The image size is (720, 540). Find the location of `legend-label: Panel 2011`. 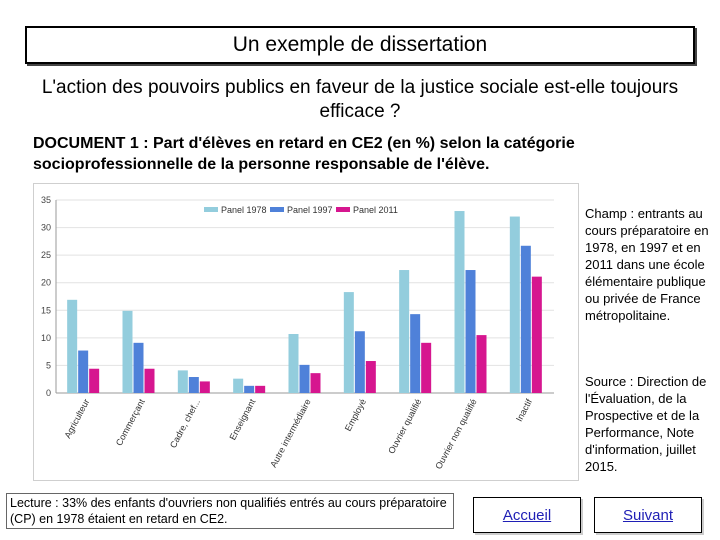

legend-label: Panel 2011 is located at coordinates (375, 210).